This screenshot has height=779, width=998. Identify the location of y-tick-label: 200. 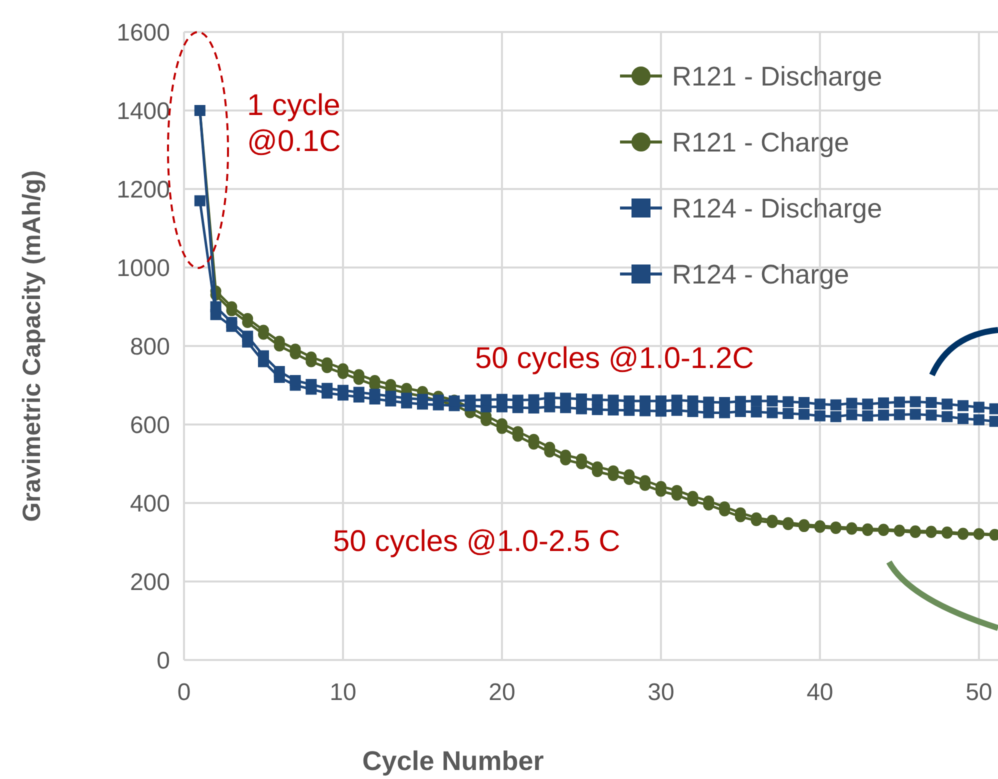
(150, 582).